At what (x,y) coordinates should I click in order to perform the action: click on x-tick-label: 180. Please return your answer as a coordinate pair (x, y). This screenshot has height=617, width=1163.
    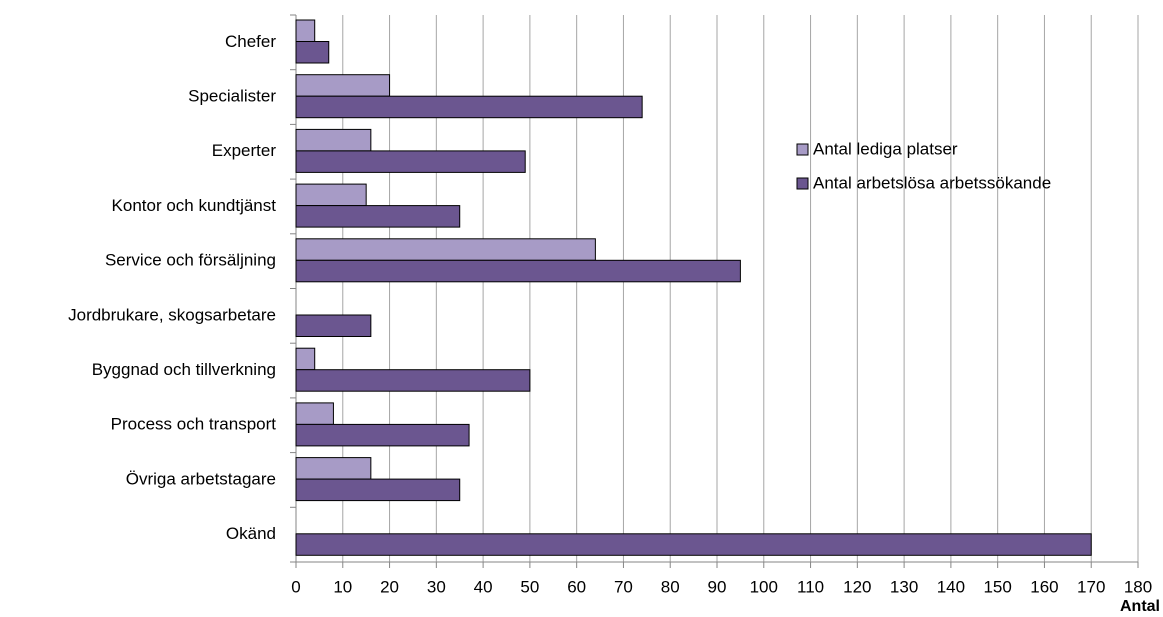
    Looking at the image, I should click on (1138, 586).